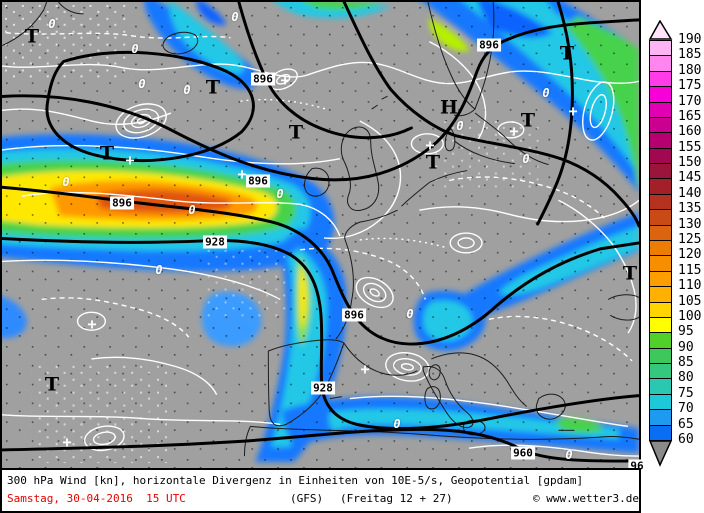 The height and width of the screenshot is (513, 704). What do you see at coordinates (690, 86) in the screenshot?
I see `colorbar-tick-label: 175` at bounding box center [690, 86].